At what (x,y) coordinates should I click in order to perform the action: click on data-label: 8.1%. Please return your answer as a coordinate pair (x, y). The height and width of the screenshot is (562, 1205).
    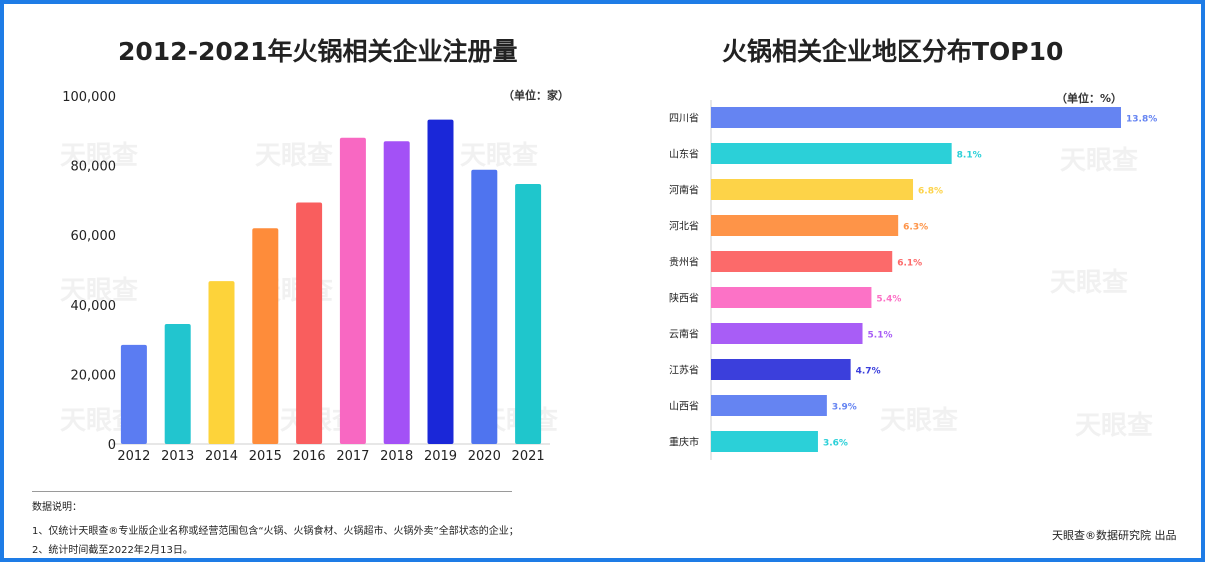
    Looking at the image, I should click on (969, 156).